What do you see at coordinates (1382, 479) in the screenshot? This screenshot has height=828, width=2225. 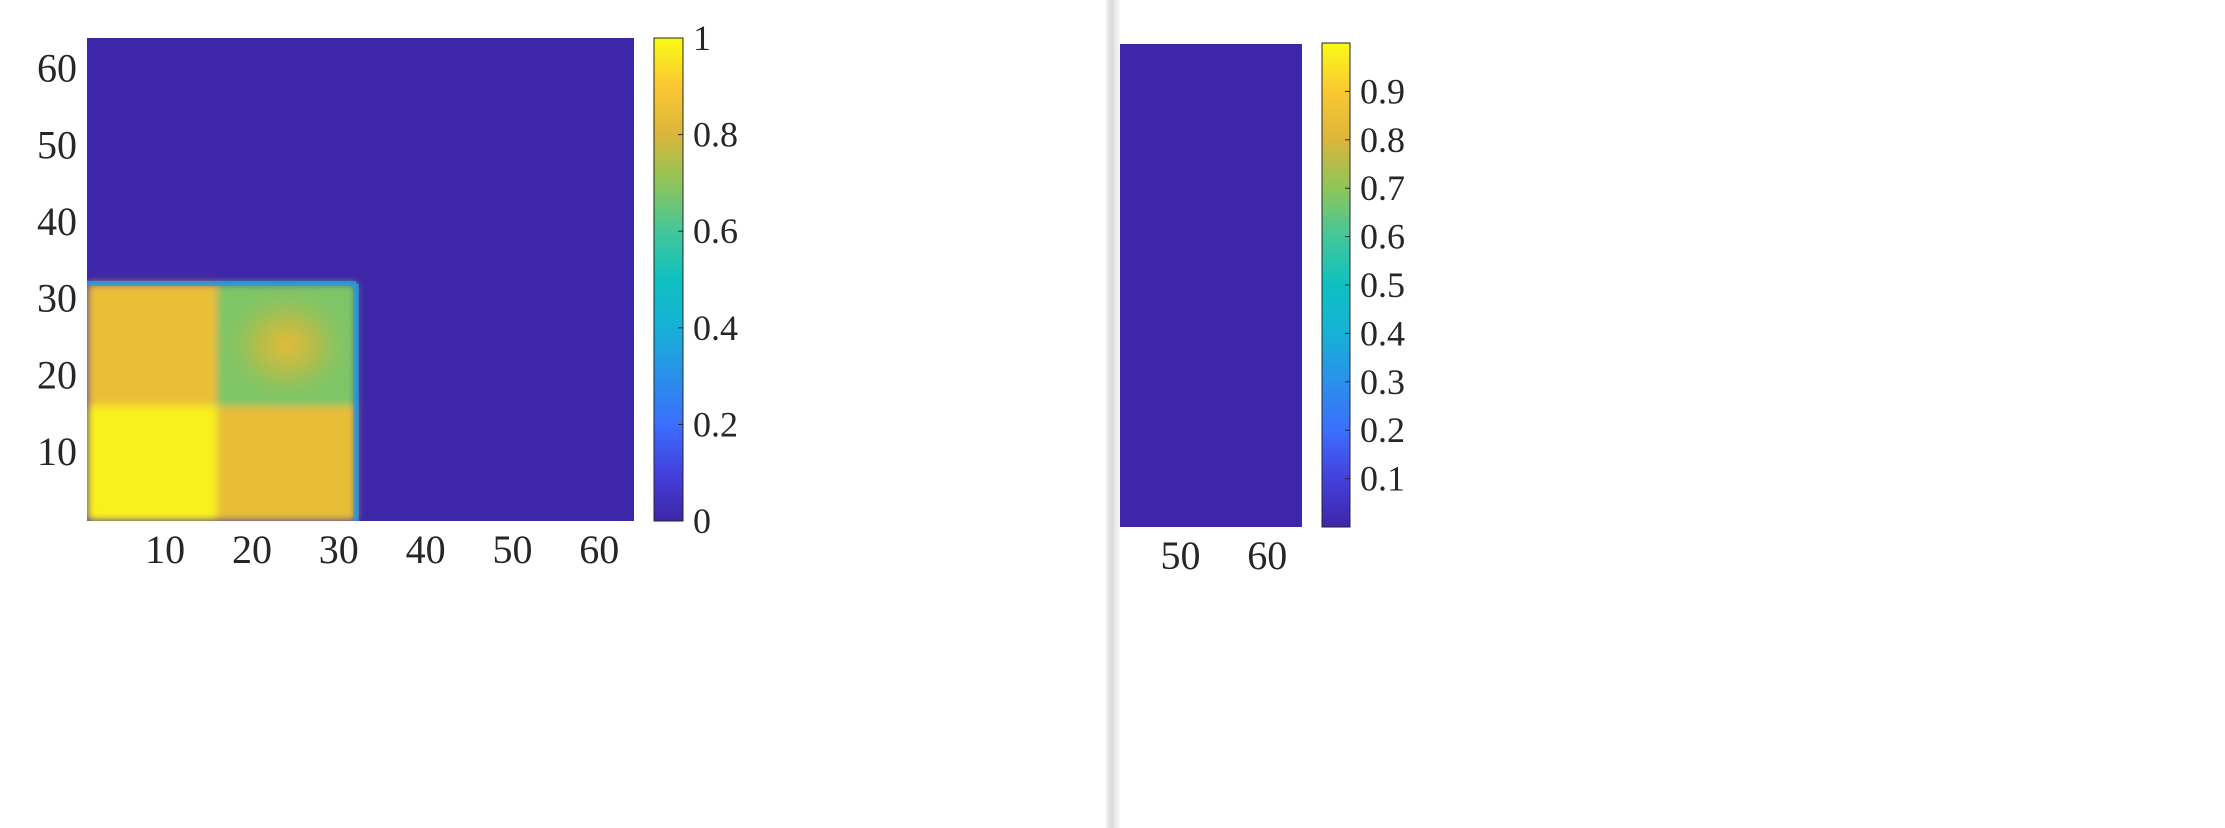 I see `colorbar-tick-label: 0.1` at bounding box center [1382, 479].